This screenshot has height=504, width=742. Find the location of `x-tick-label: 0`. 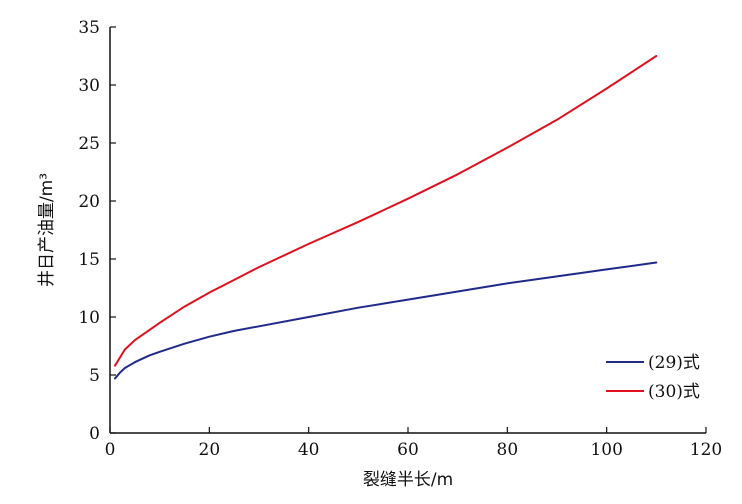

x-tick-label: 0 is located at coordinates (110, 450).